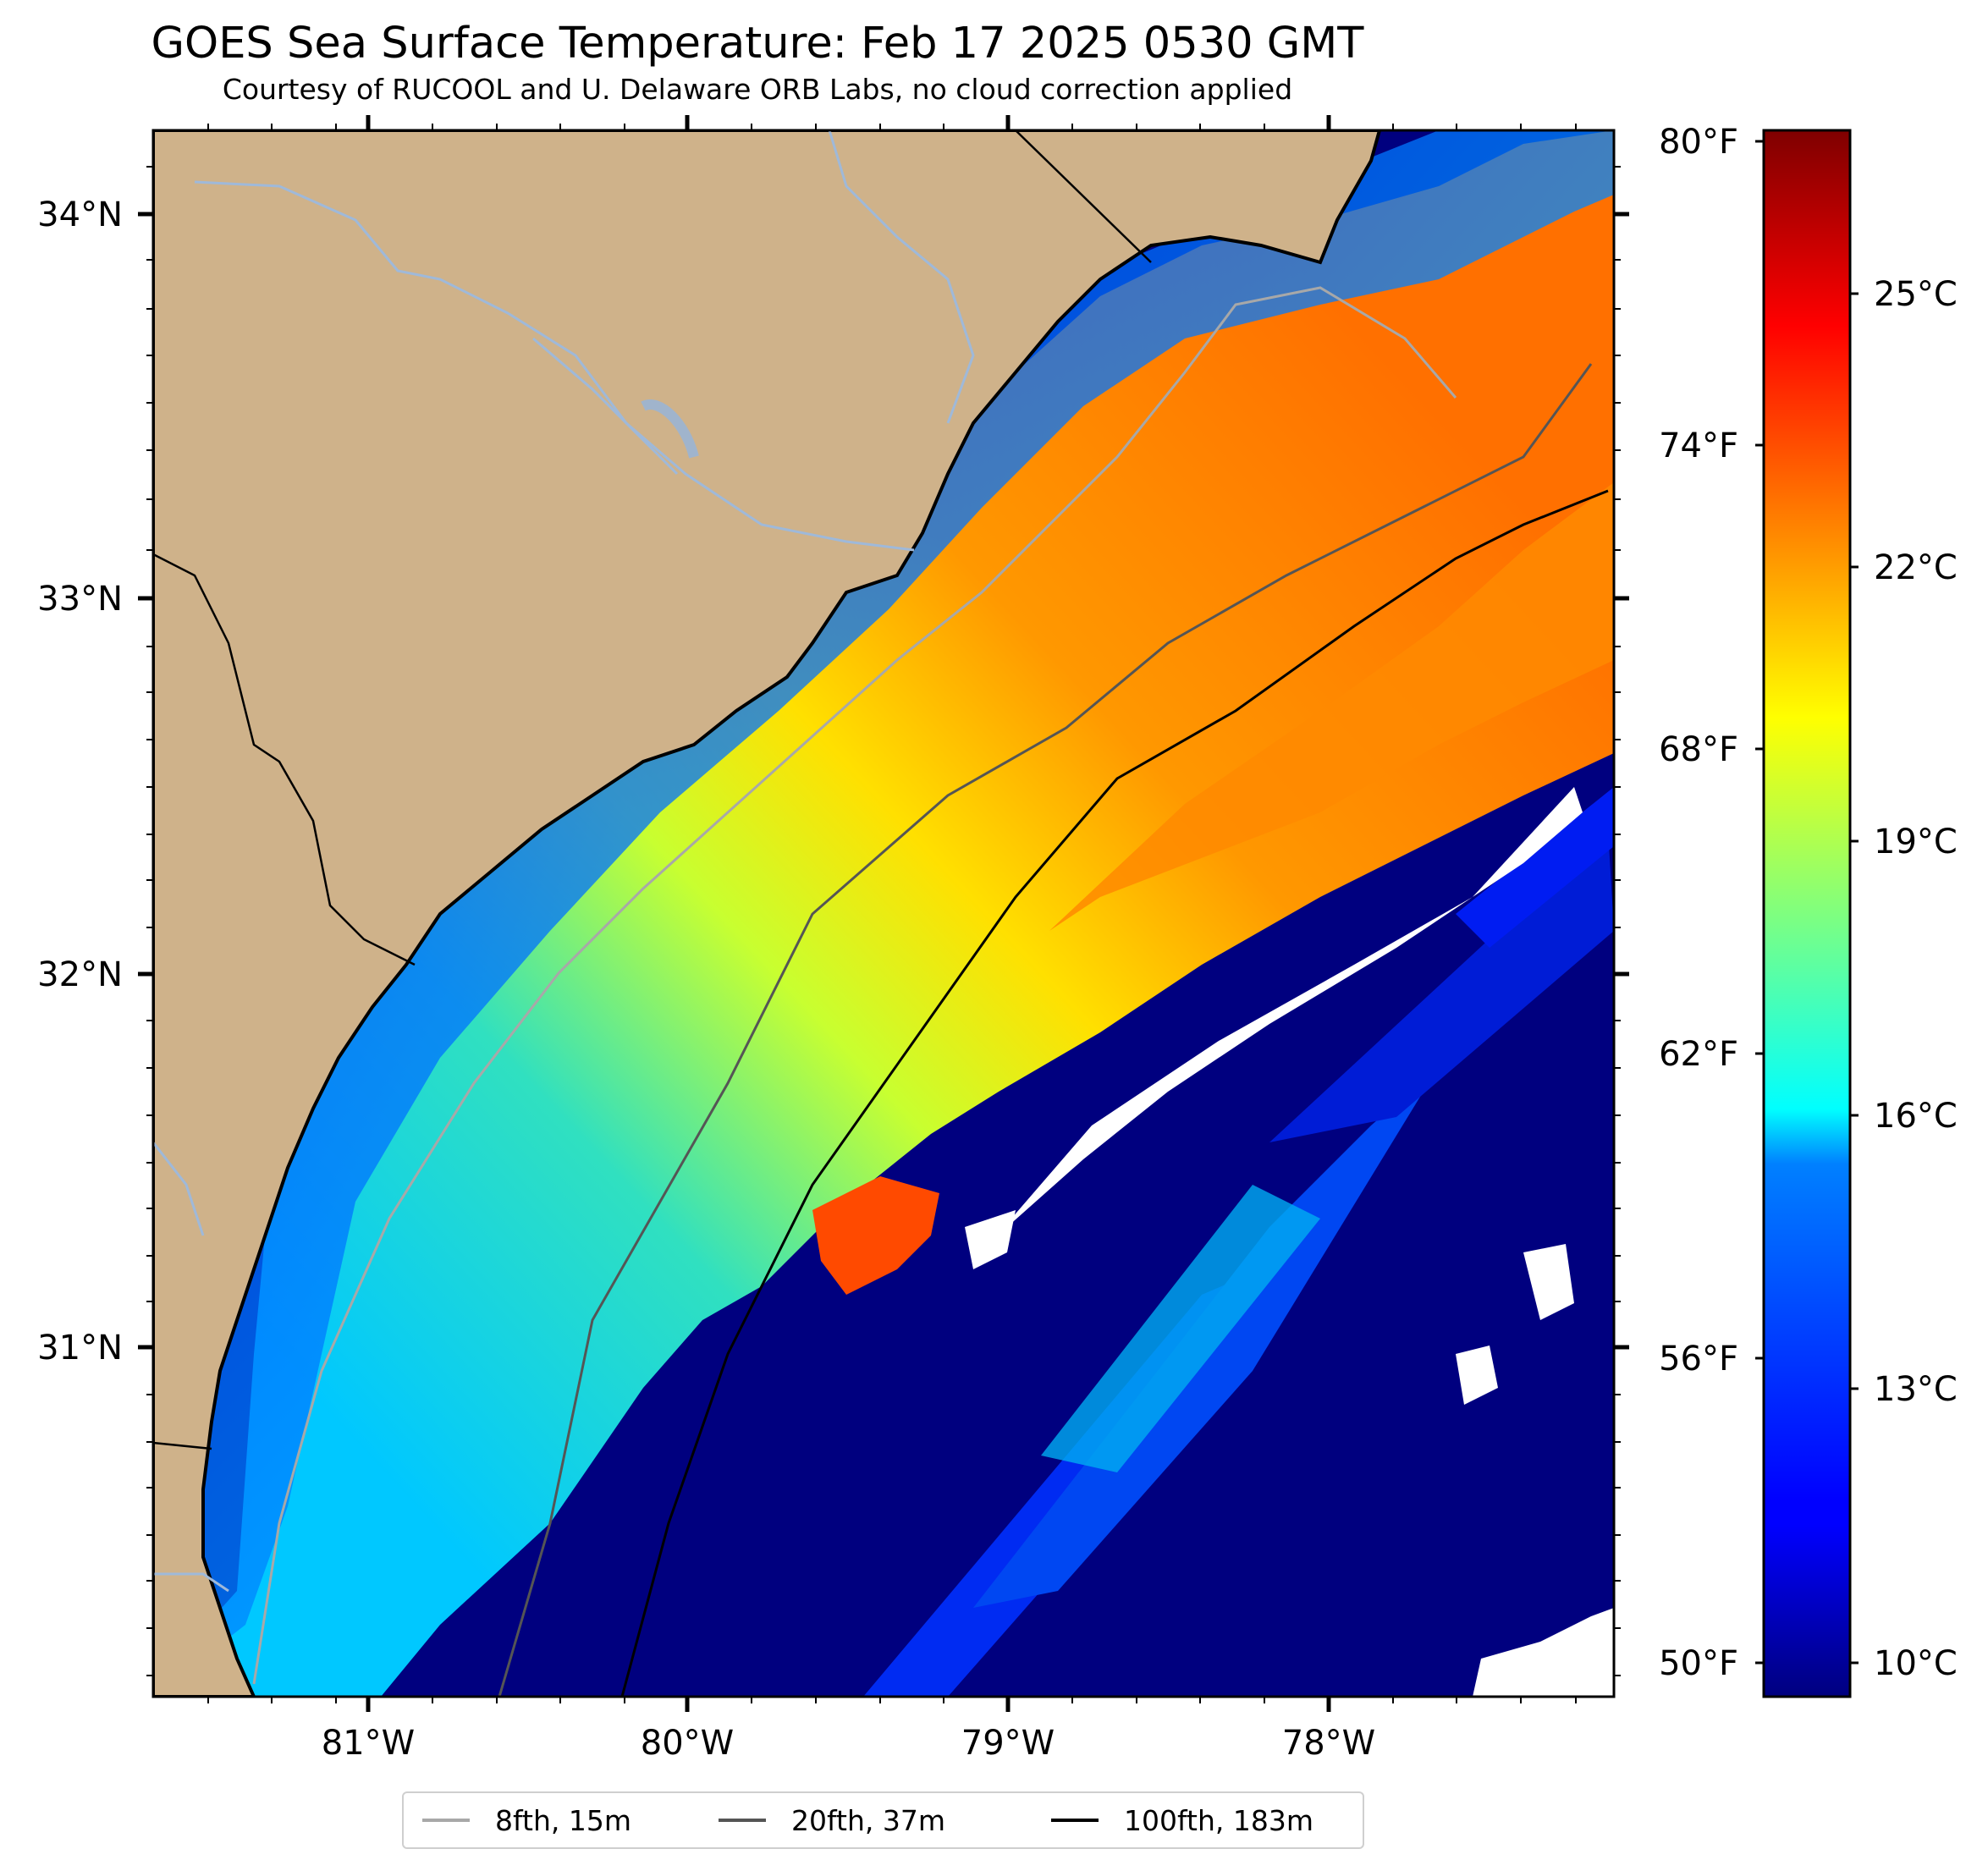 This screenshot has height=1871, width=1988. I want to click on lat-label-31: 31°N, so click(80, 1348).